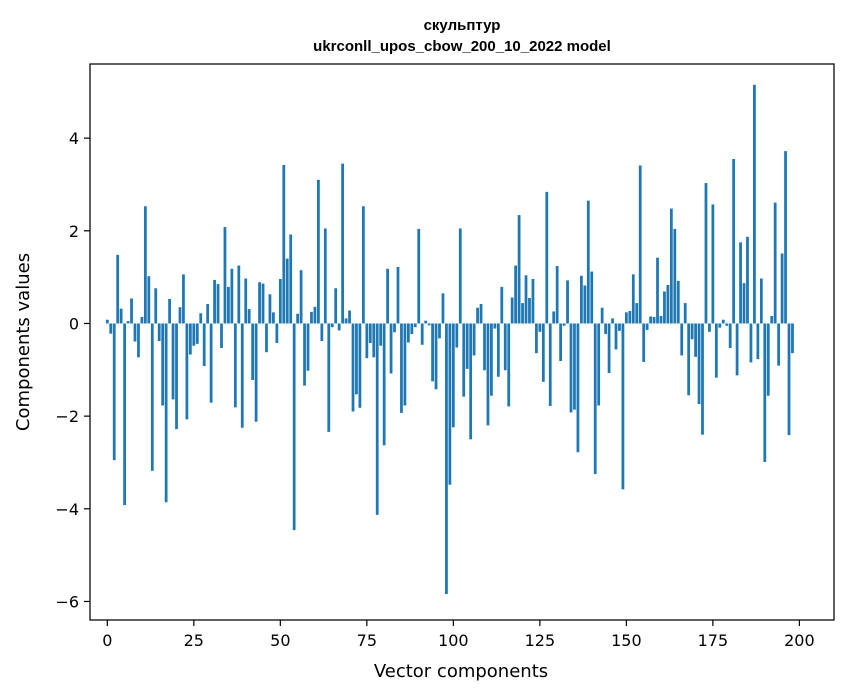 The width and height of the screenshot is (847, 696). What do you see at coordinates (74, 231) in the screenshot?
I see `y-tick-label: 2` at bounding box center [74, 231].